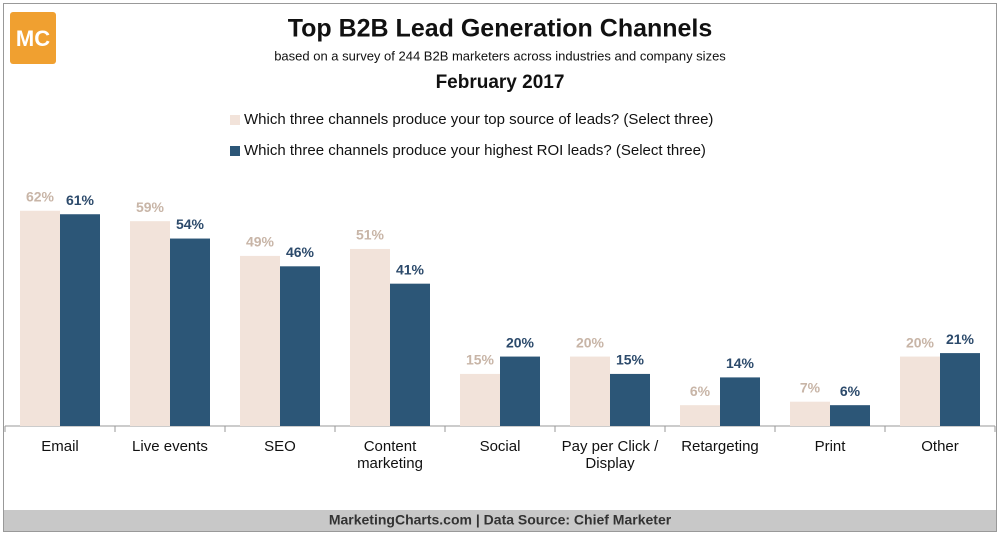 The width and height of the screenshot is (1000, 535). What do you see at coordinates (300, 252) in the screenshot?
I see `value-label: 46%` at bounding box center [300, 252].